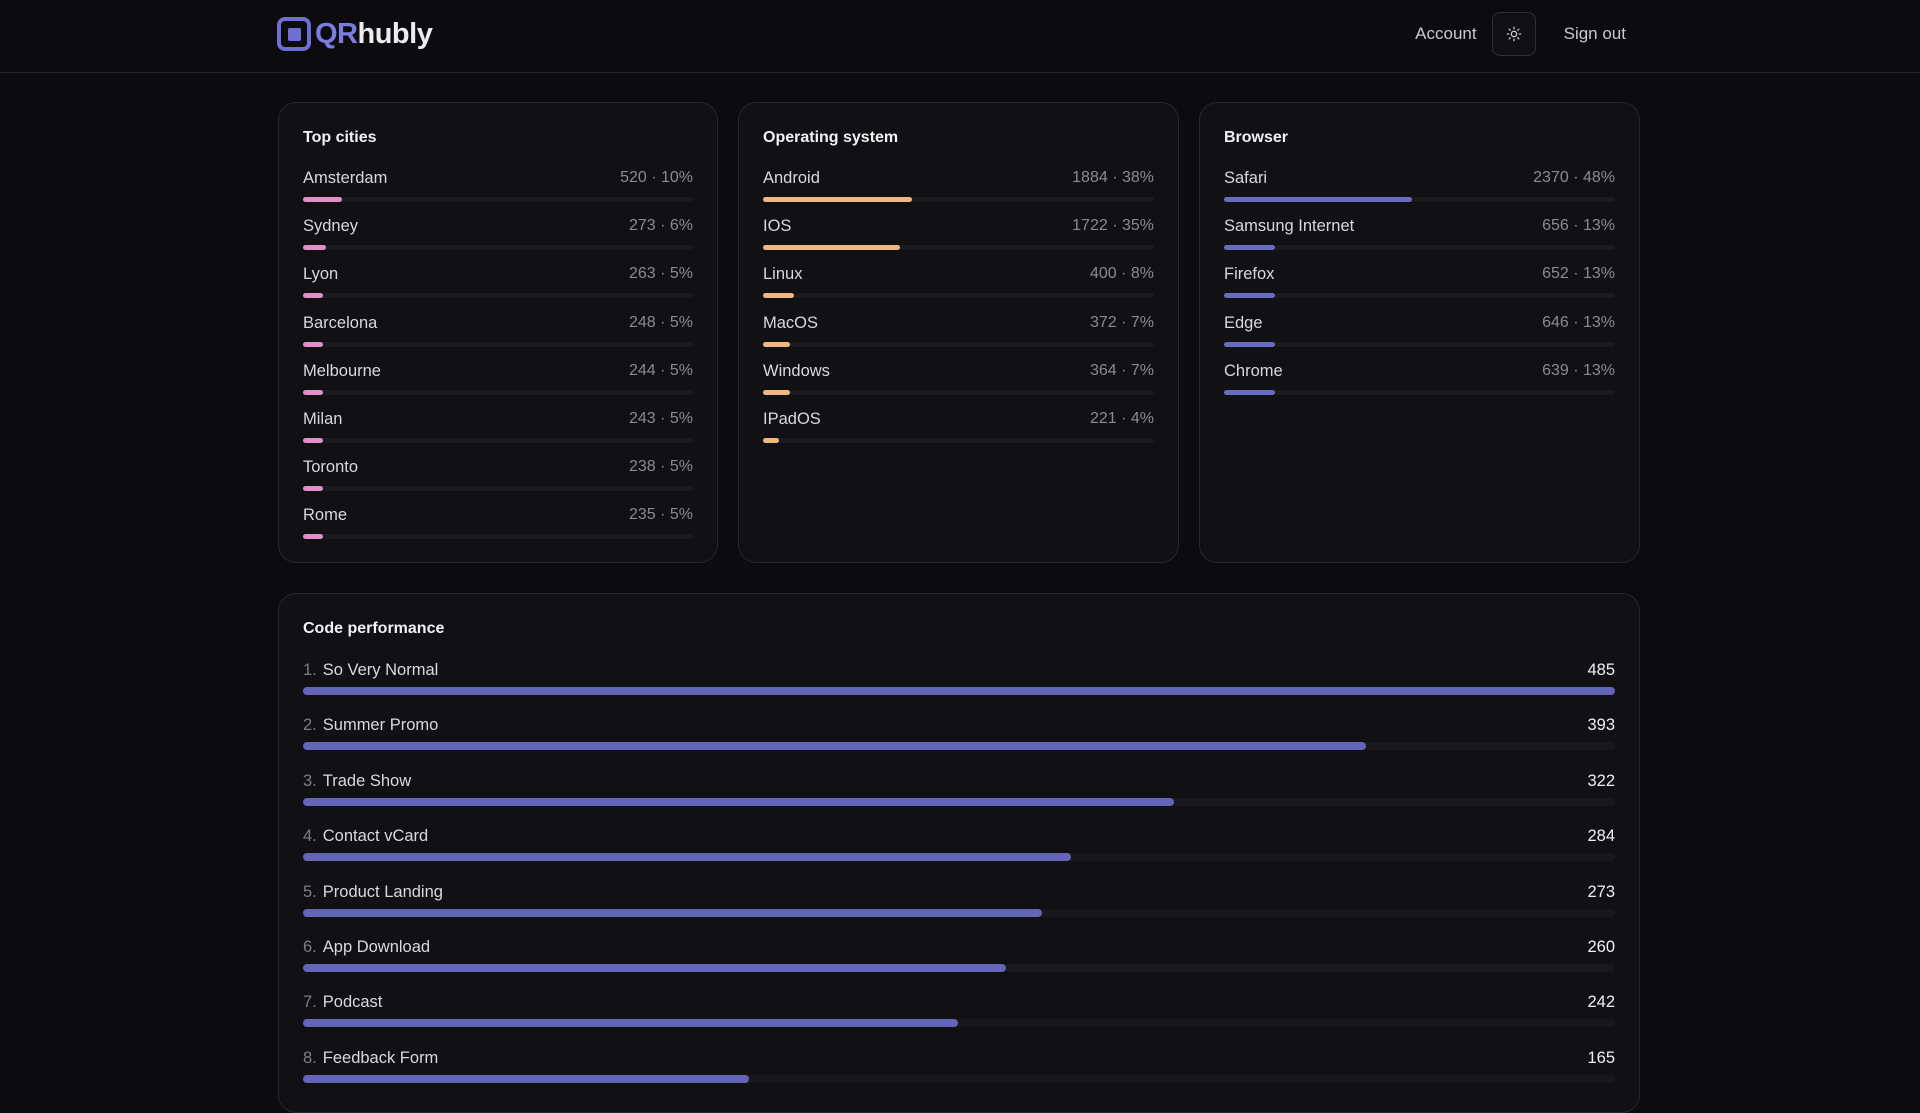 The image size is (1920, 1113). I want to click on performance-row: 4. Contact vCard 284, so click(959, 854).